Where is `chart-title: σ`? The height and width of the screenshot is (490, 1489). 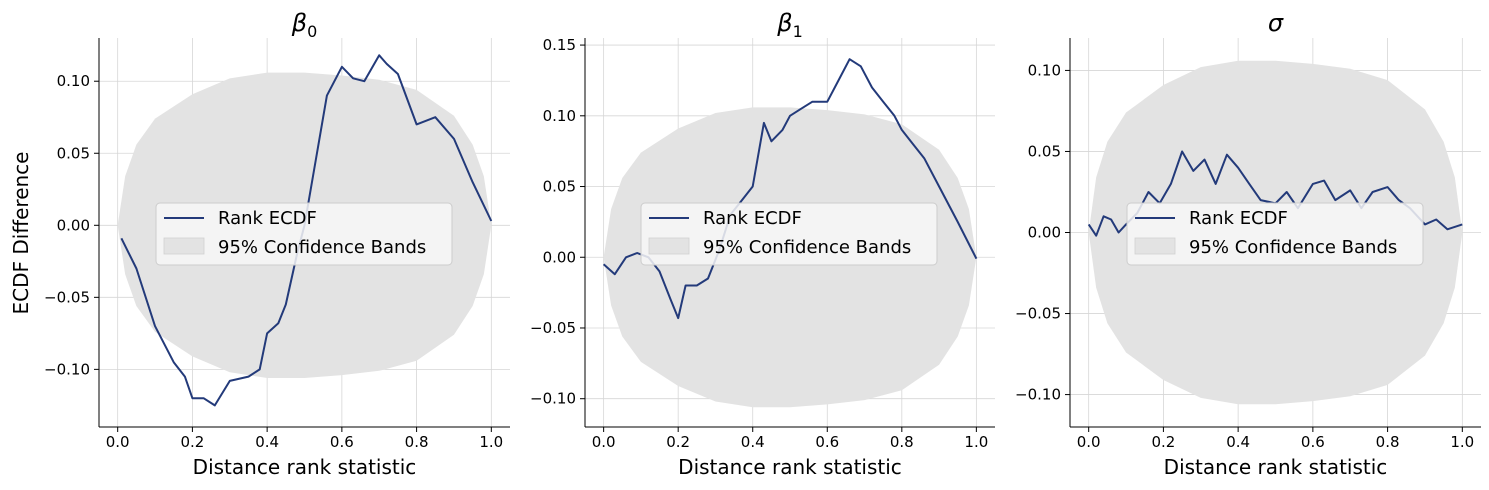 chart-title: σ is located at coordinates (1276, 23).